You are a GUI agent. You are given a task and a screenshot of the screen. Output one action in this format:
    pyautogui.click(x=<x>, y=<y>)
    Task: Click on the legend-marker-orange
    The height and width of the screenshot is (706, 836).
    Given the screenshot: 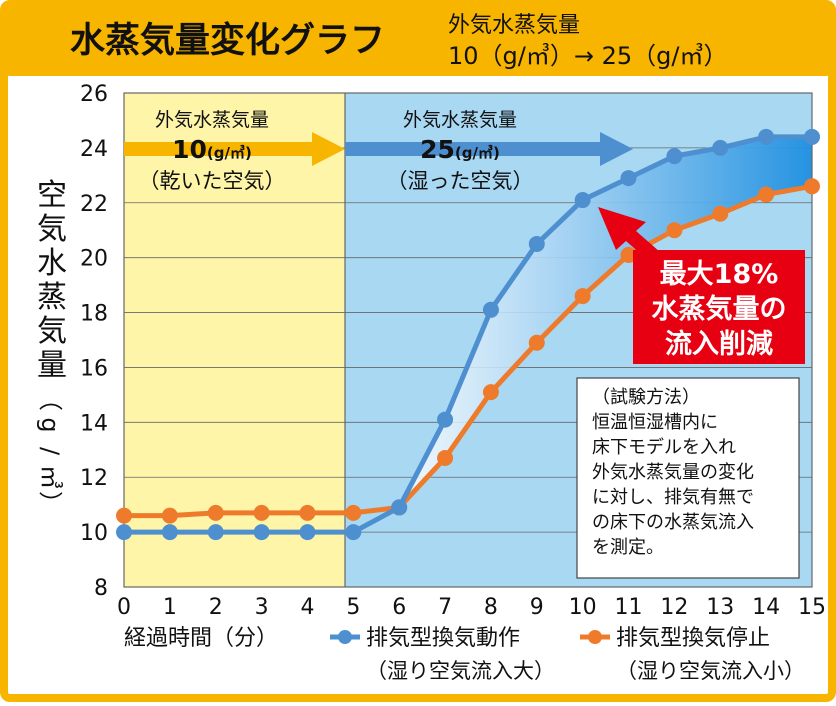 What is the action you would take?
    pyautogui.click(x=595, y=637)
    